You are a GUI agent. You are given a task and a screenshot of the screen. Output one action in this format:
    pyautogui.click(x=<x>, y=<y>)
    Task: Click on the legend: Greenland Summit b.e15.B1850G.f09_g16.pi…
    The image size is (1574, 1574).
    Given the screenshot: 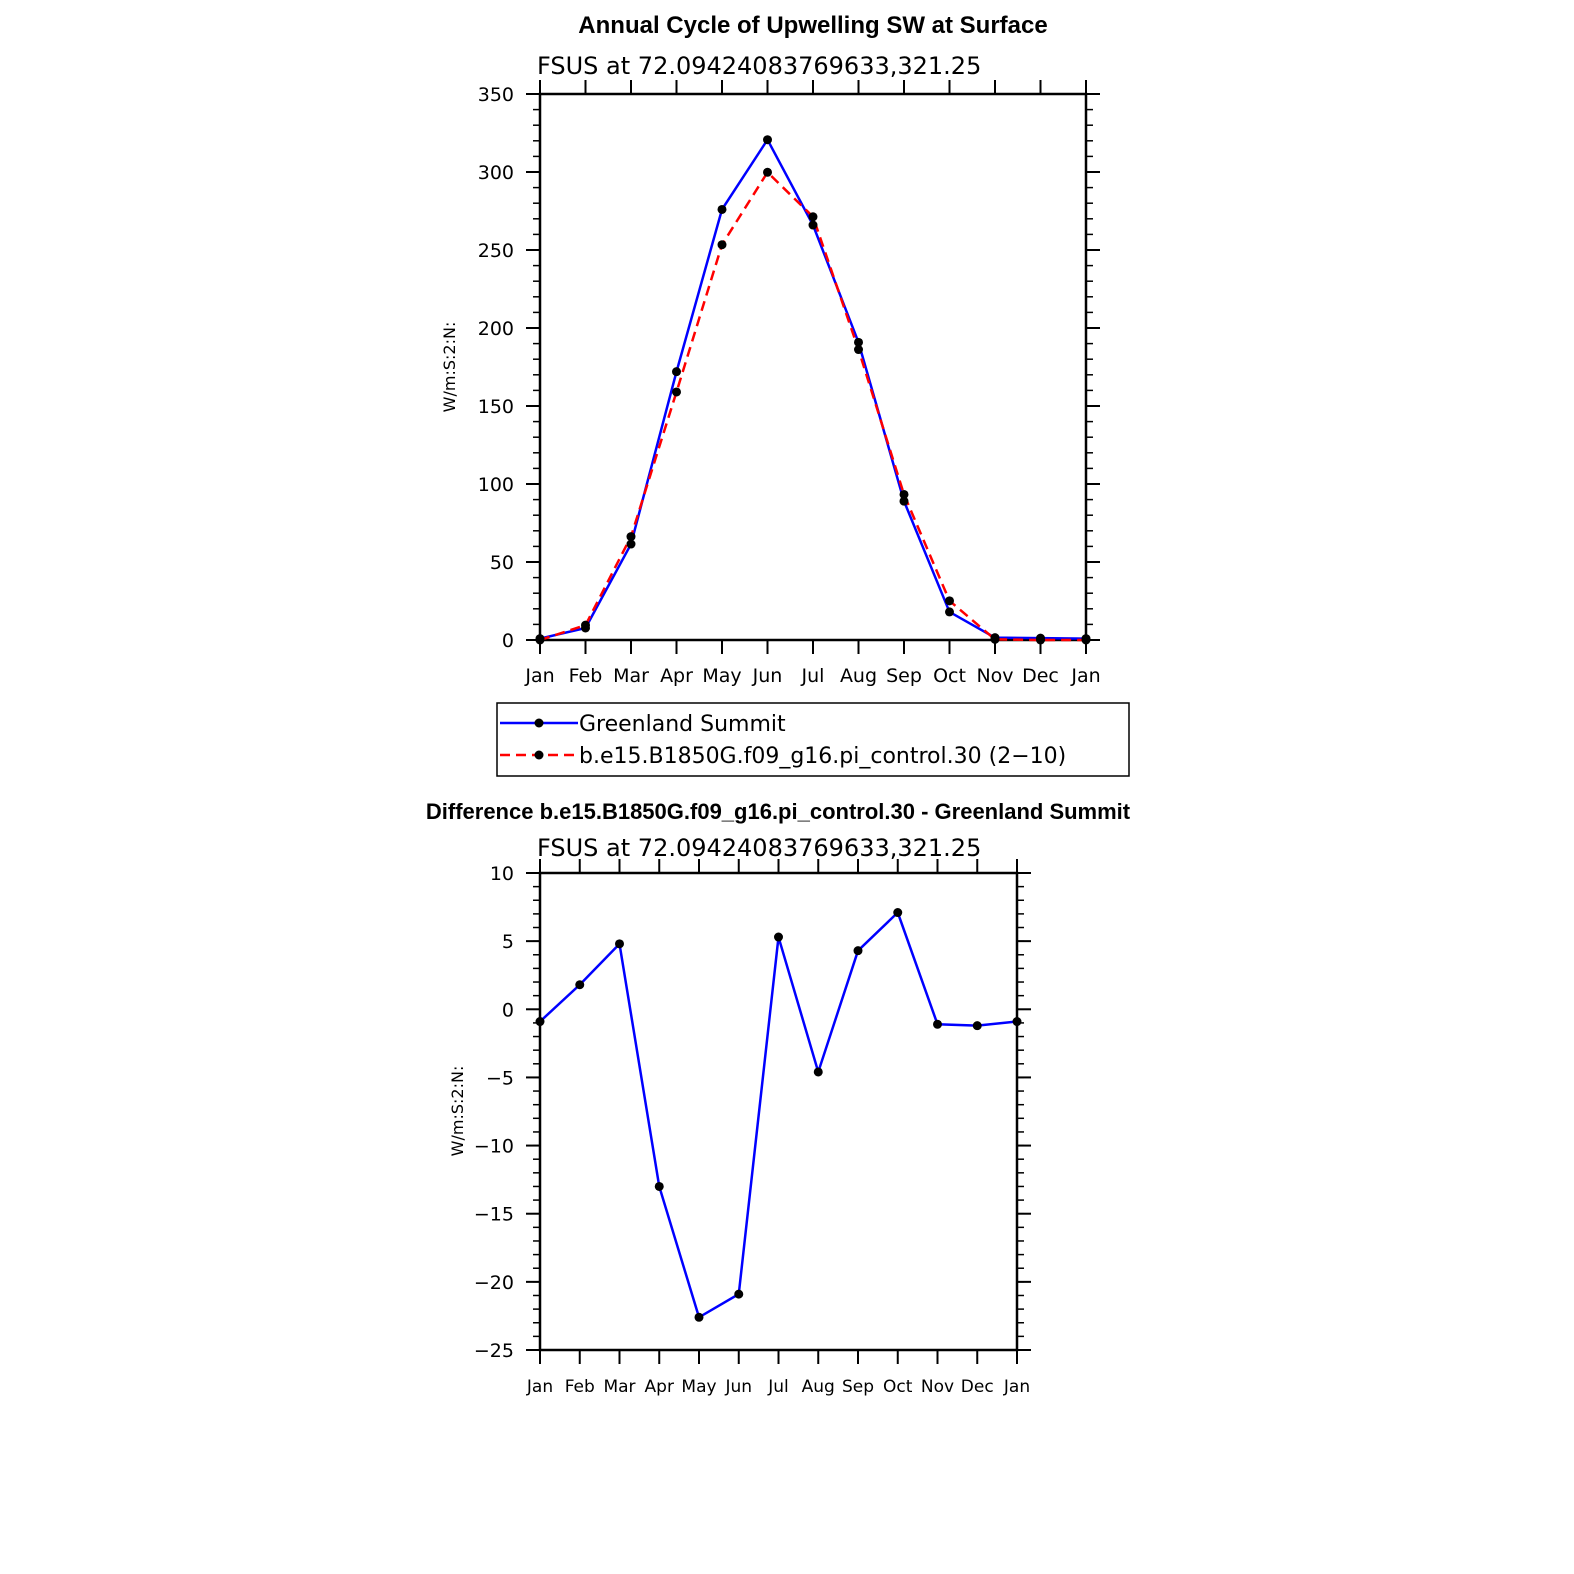 What is the action you would take?
    pyautogui.click(x=813, y=739)
    